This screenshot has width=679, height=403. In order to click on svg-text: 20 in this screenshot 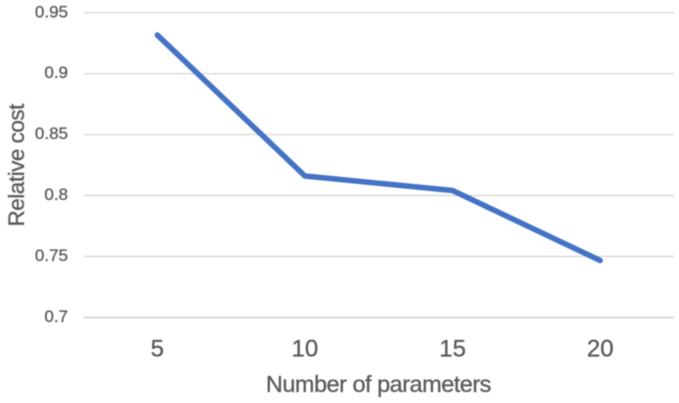, I will do `click(600, 349)`.